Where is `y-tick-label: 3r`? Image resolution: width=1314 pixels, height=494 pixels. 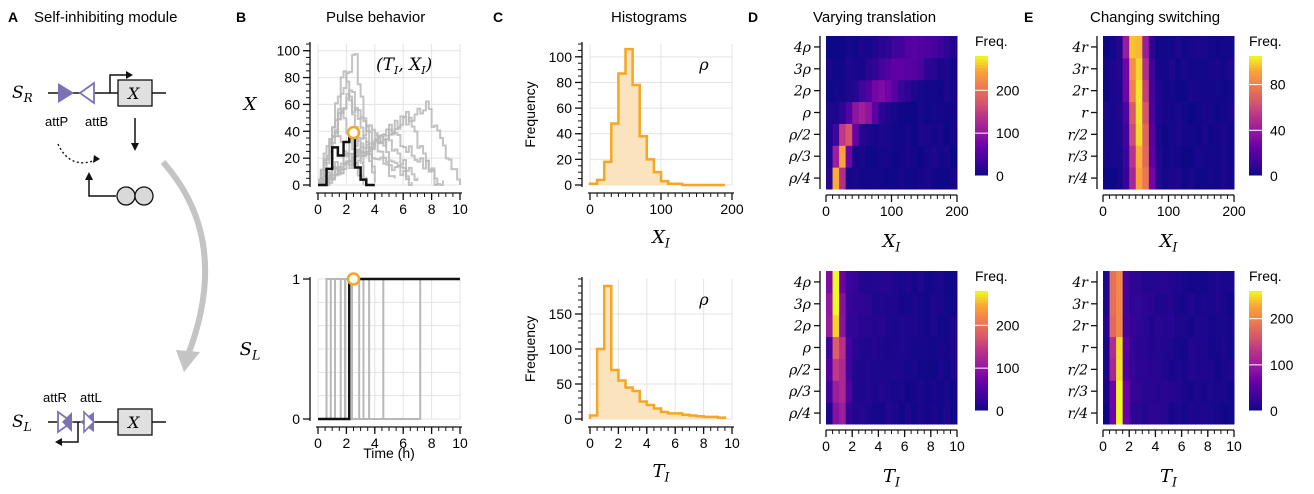
y-tick-label: 3r is located at coordinates (1080, 70).